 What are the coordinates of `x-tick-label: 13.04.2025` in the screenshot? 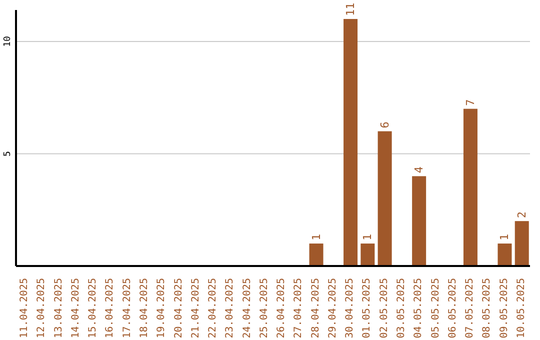 It's located at (58, 308).